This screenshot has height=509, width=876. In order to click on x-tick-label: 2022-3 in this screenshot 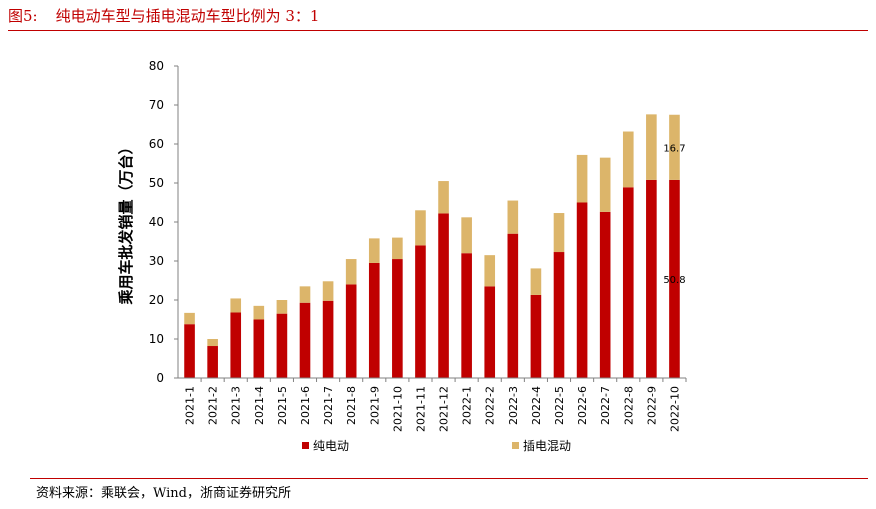, I will do `click(513, 405)`.